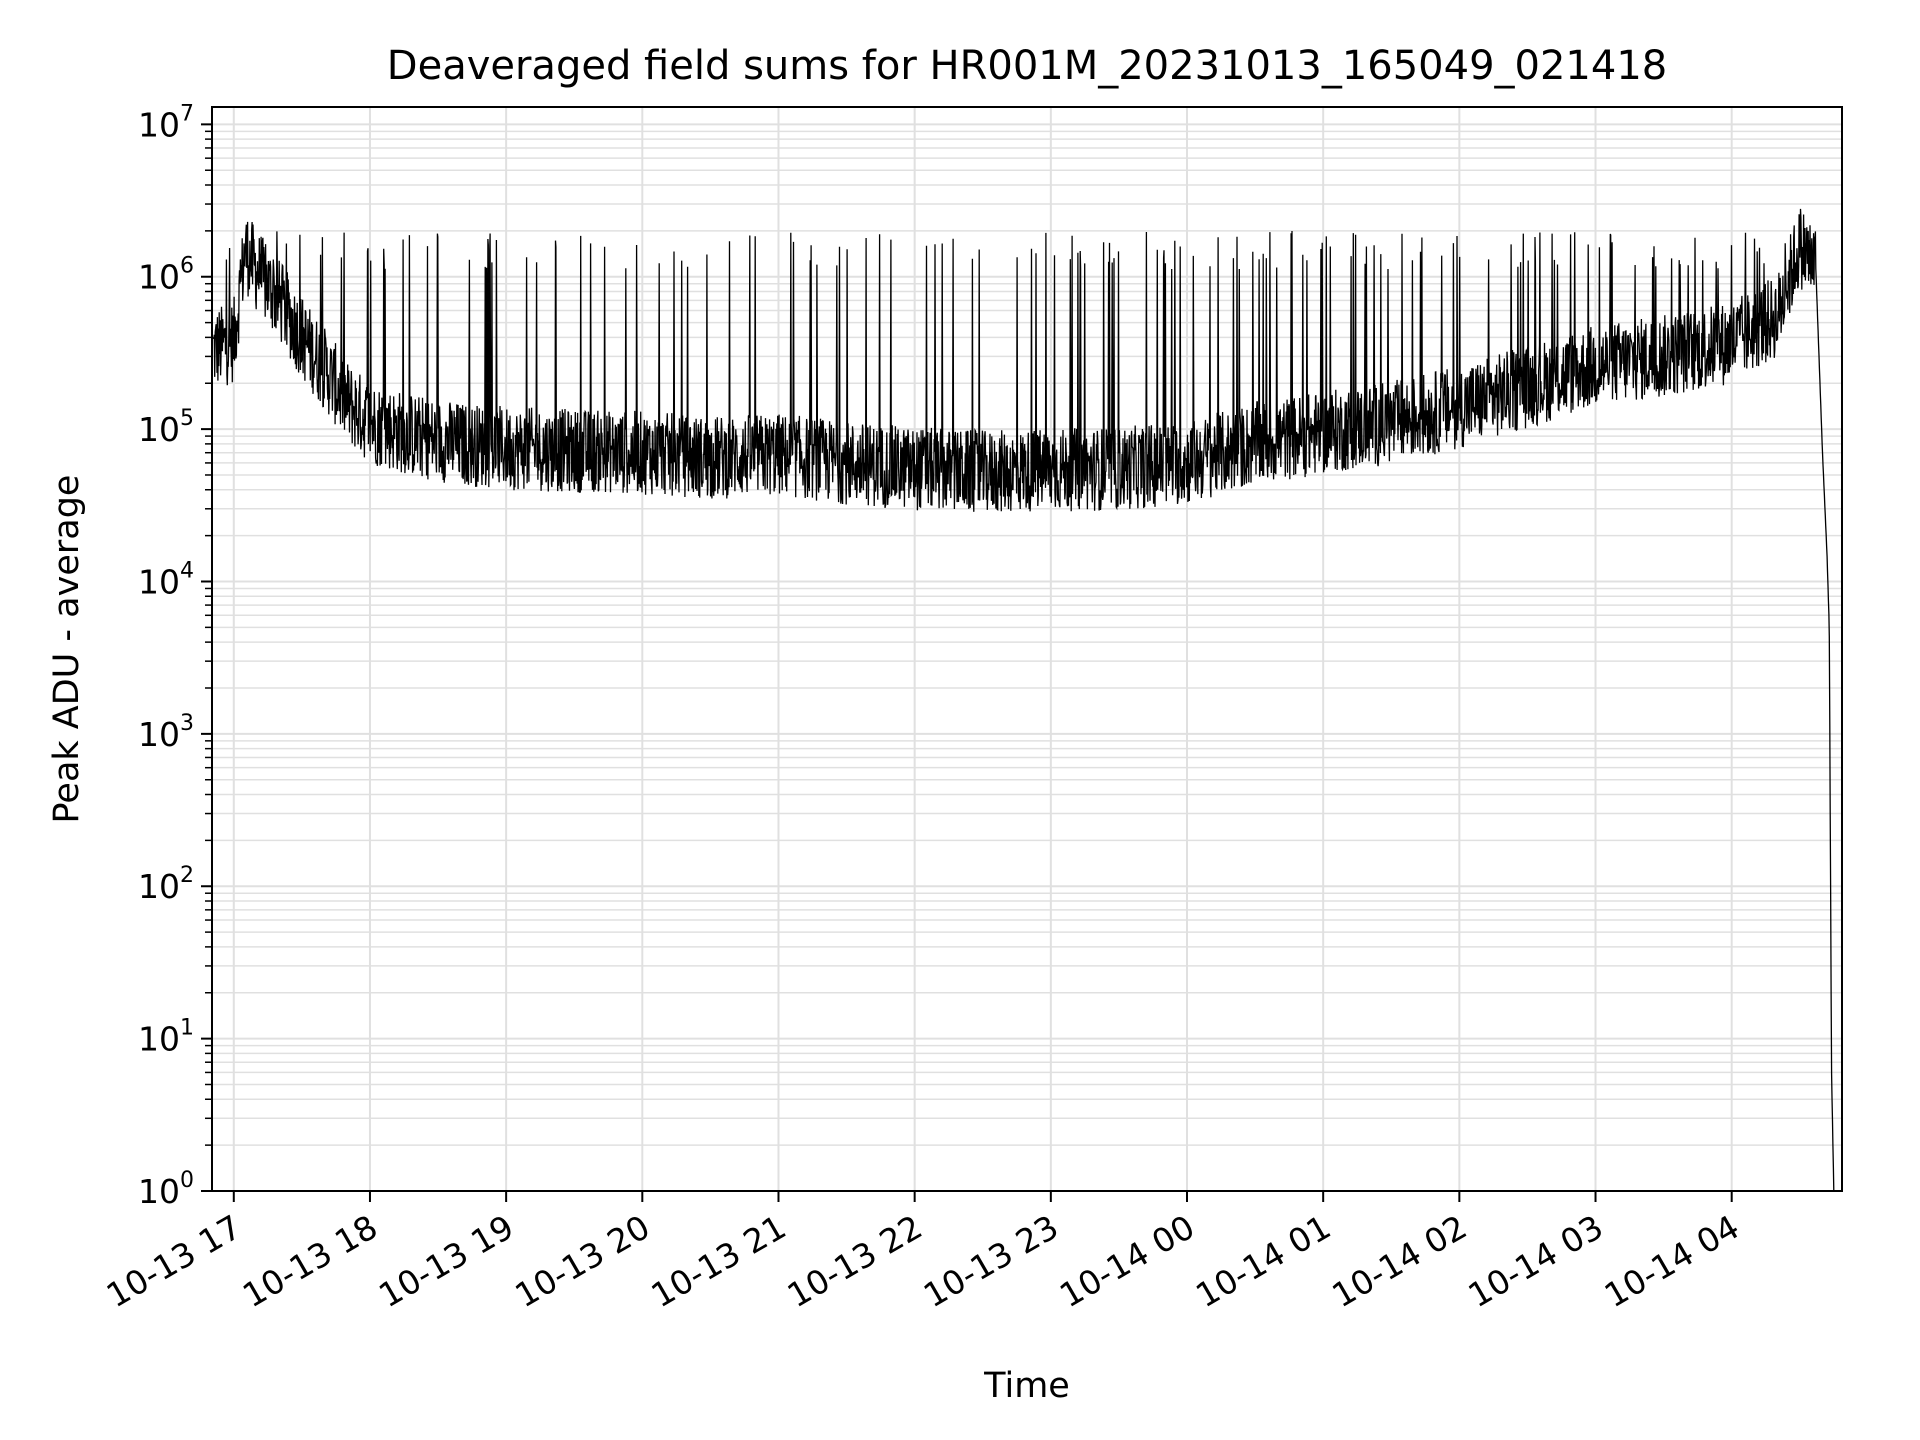 The height and width of the screenshot is (1440, 1920). What do you see at coordinates (1399, 1261) in the screenshot?
I see `x-tick-label: 10-14 02` at bounding box center [1399, 1261].